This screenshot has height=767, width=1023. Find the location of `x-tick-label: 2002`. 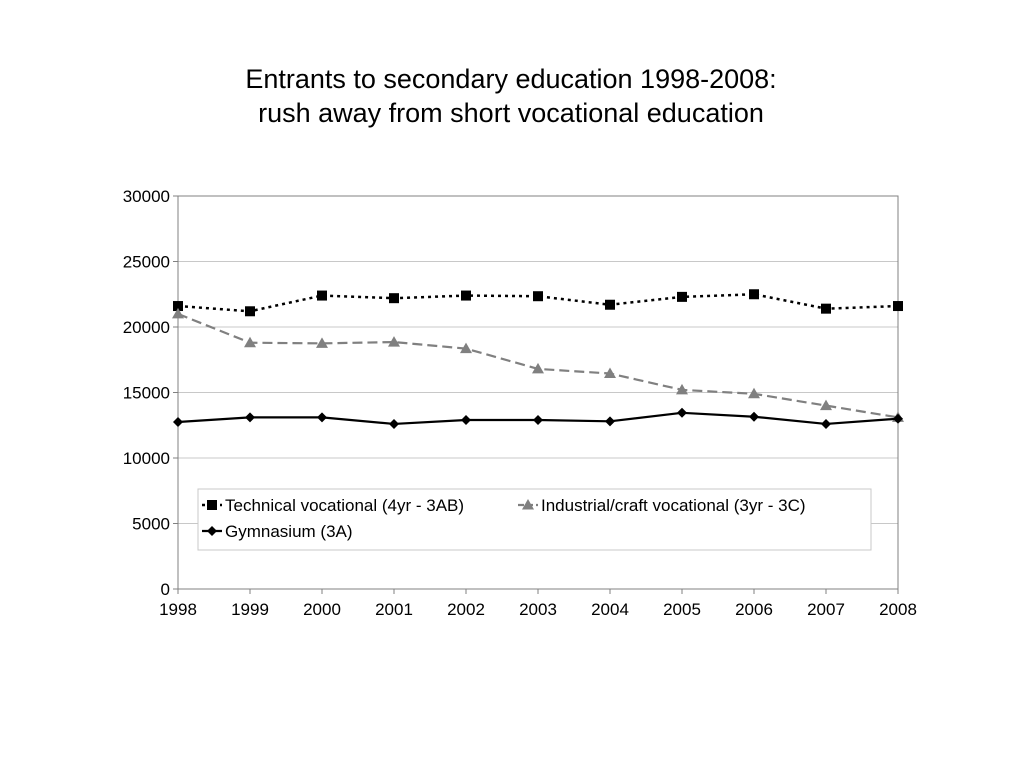

x-tick-label: 2002 is located at coordinates (466, 609).